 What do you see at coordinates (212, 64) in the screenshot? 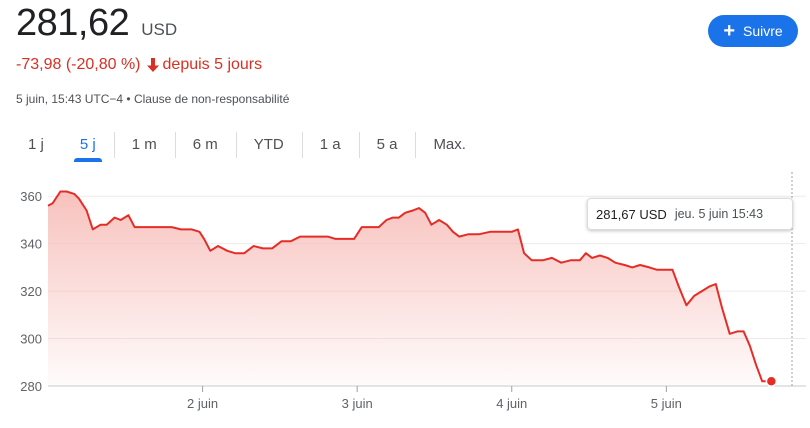
I see `change-period: depuis 5 jours` at bounding box center [212, 64].